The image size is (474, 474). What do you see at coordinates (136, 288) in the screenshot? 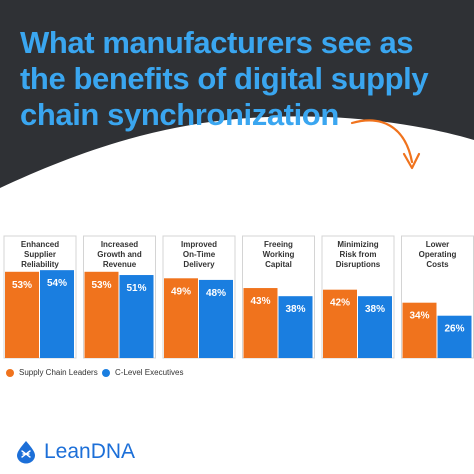
I see `data-label: 51%` at bounding box center [136, 288].